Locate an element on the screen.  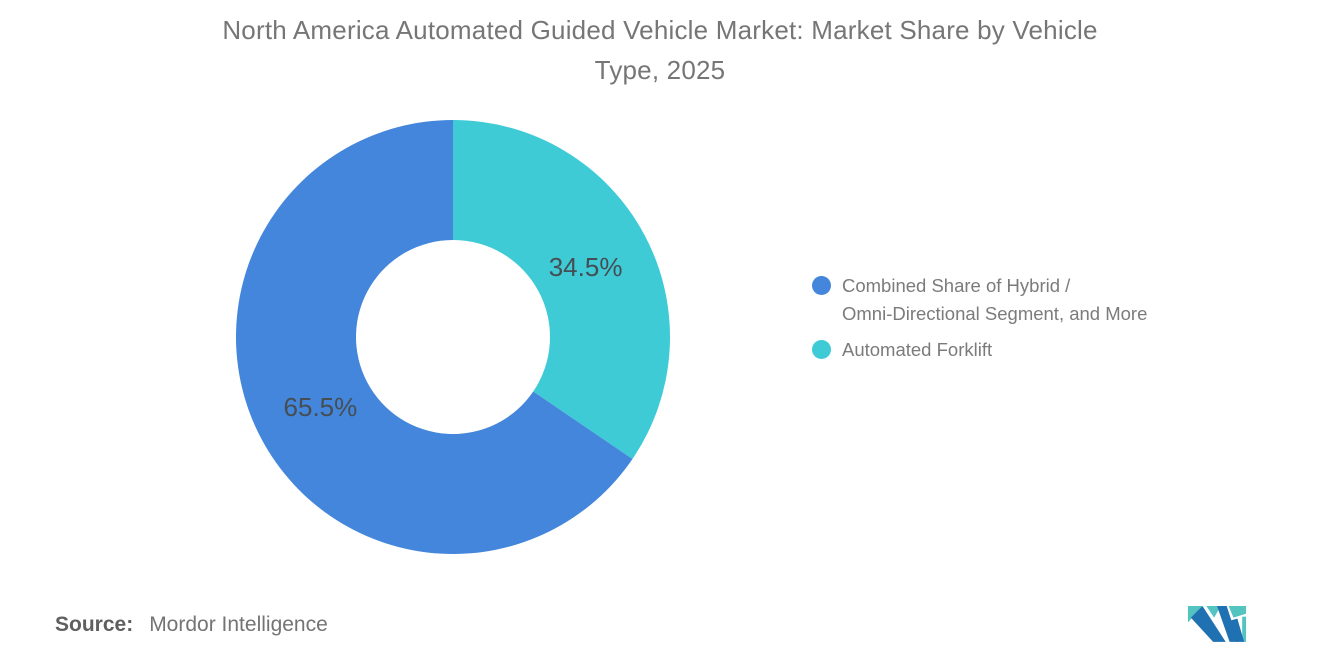
source-value: Mordor Intelligence is located at coordinates (238, 624).